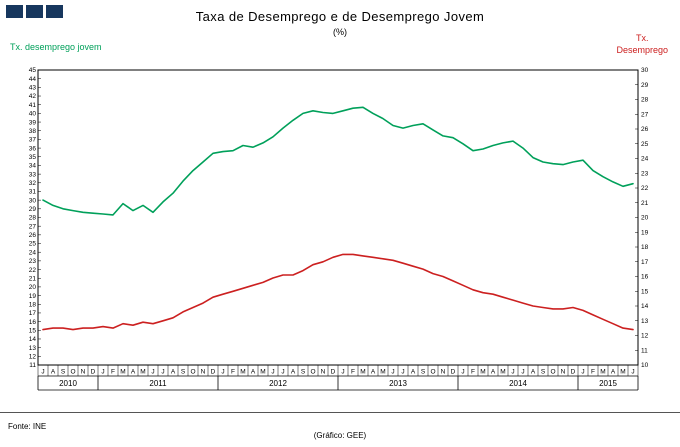 The width and height of the screenshot is (680, 447). I want to click on svg-text: D, so click(333, 372).